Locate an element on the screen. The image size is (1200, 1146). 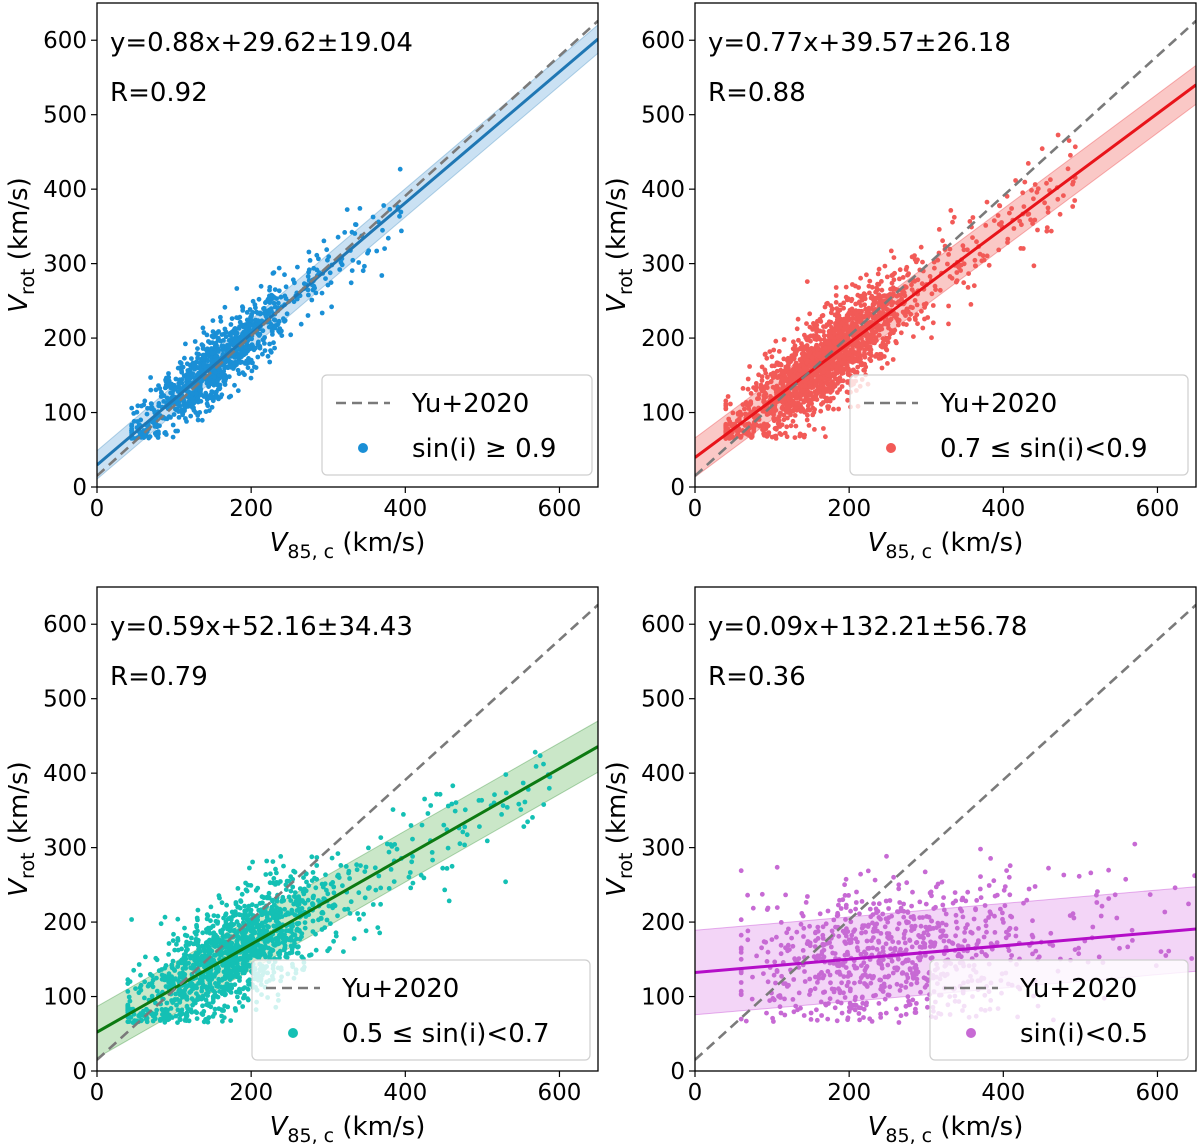
y-tick-label: 300 is located at coordinates (65, 849).